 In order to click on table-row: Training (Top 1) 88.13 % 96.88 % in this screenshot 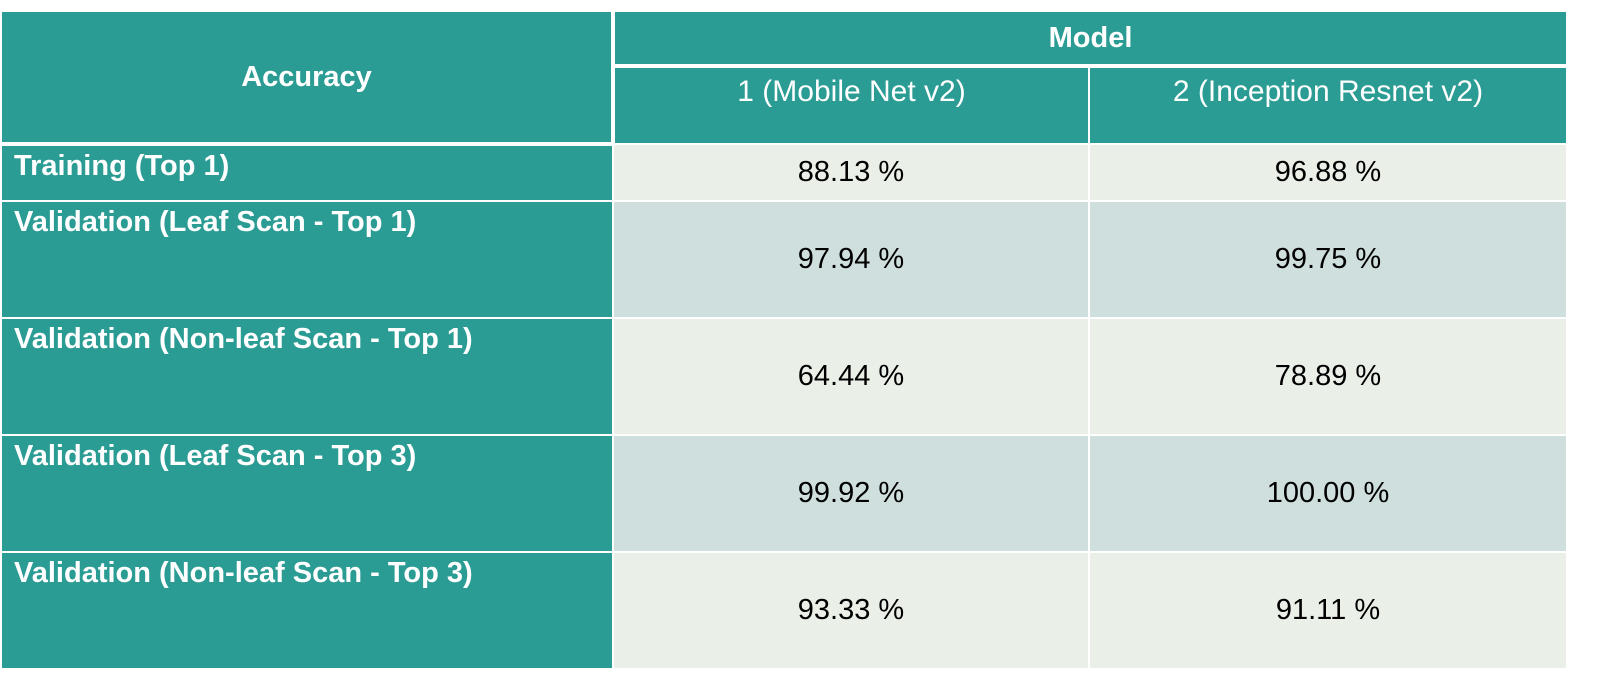, I will do `click(784, 172)`.